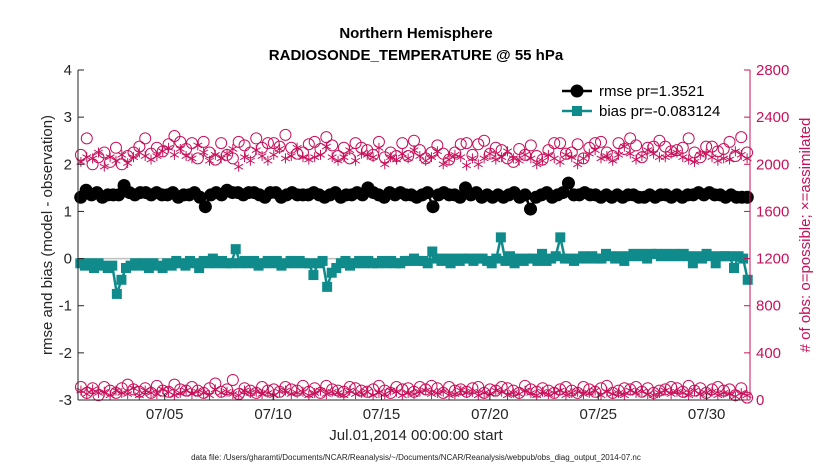 Image resolution: width=830 pixels, height=470 pixels. Describe the element at coordinates (435, 408) in the screenshot. I see `x-axis-ticks: 07/05 07/10 07/15 07/20 07/25 07/30` at that location.